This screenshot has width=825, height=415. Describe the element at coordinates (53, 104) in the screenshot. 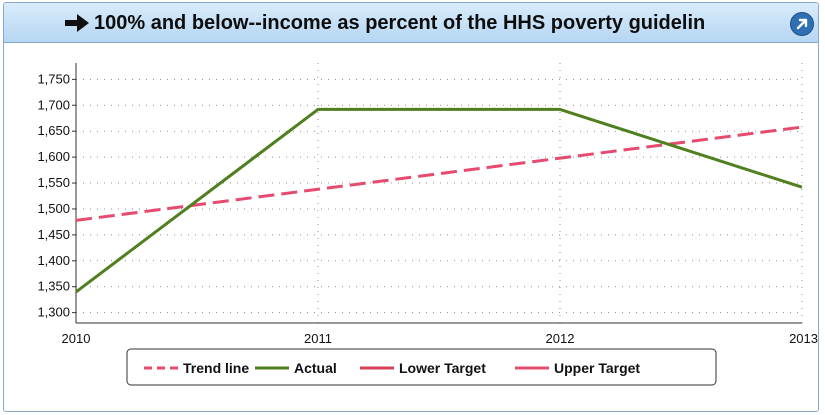

I see `y-tick-label: 1,700` at that location.